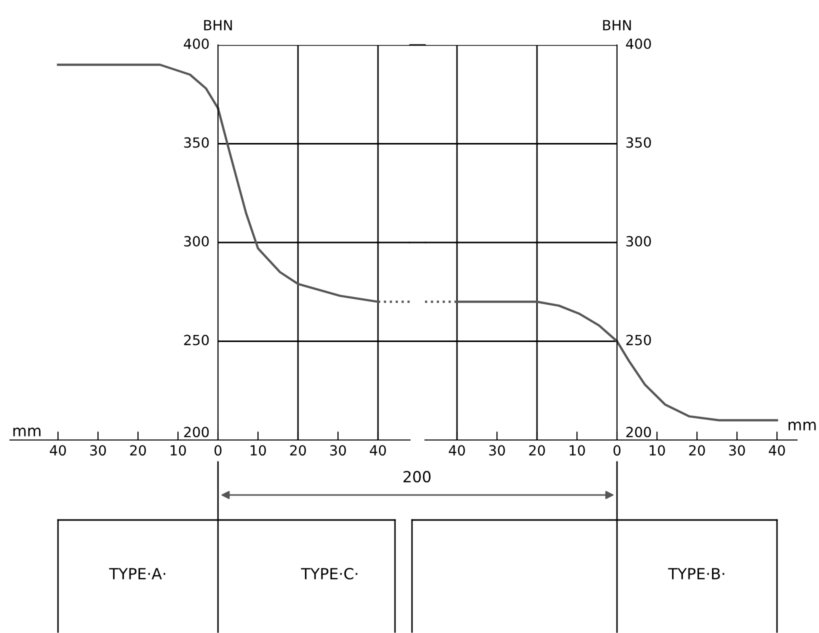  I want to click on y-tick-label: 400, so click(196, 44).